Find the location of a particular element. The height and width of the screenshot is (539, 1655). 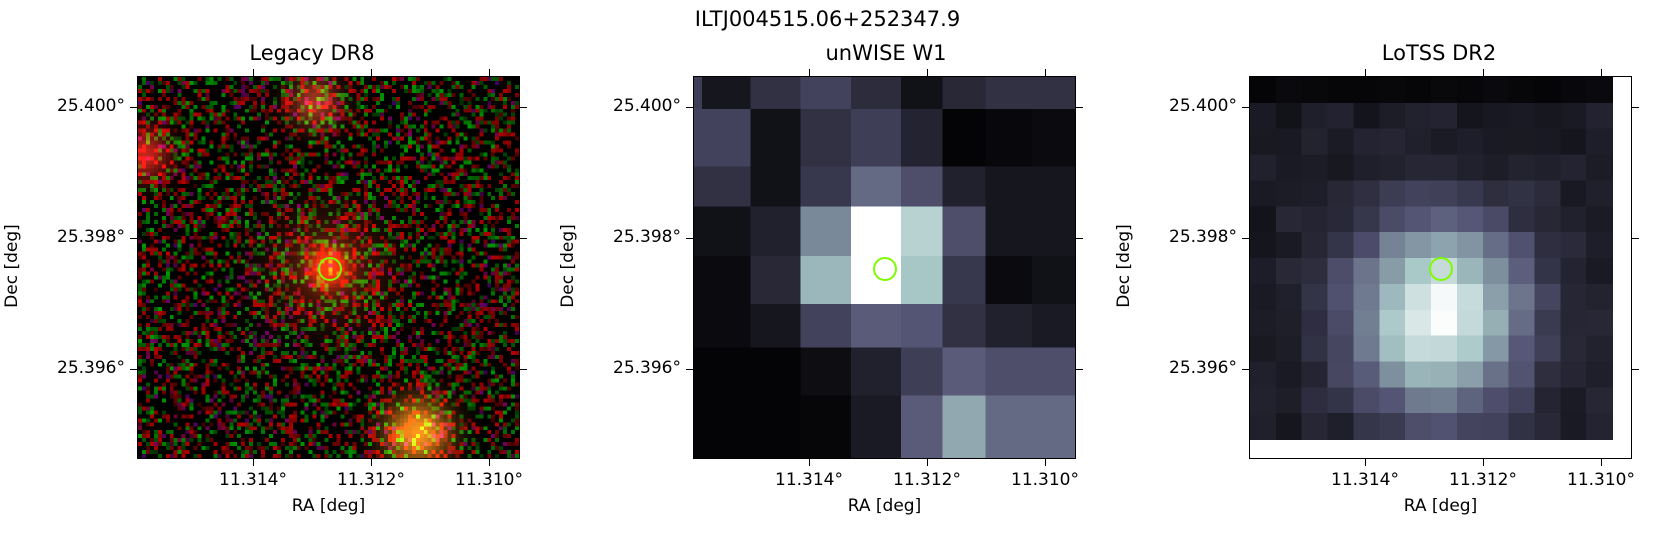

figure-title: ILTJ004515.06+252347.9 is located at coordinates (827, 19).